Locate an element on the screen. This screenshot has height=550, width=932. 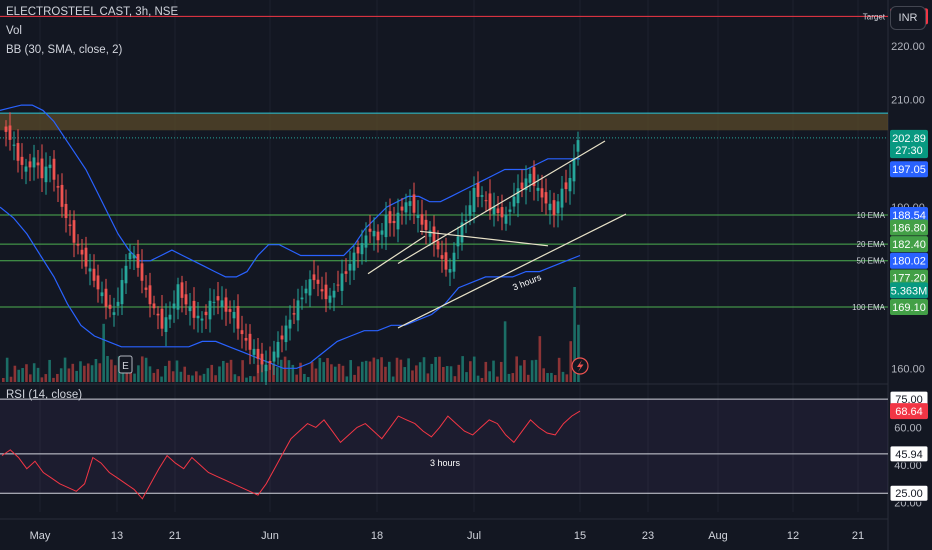
volume-legend: Vol is located at coordinates (14, 31).